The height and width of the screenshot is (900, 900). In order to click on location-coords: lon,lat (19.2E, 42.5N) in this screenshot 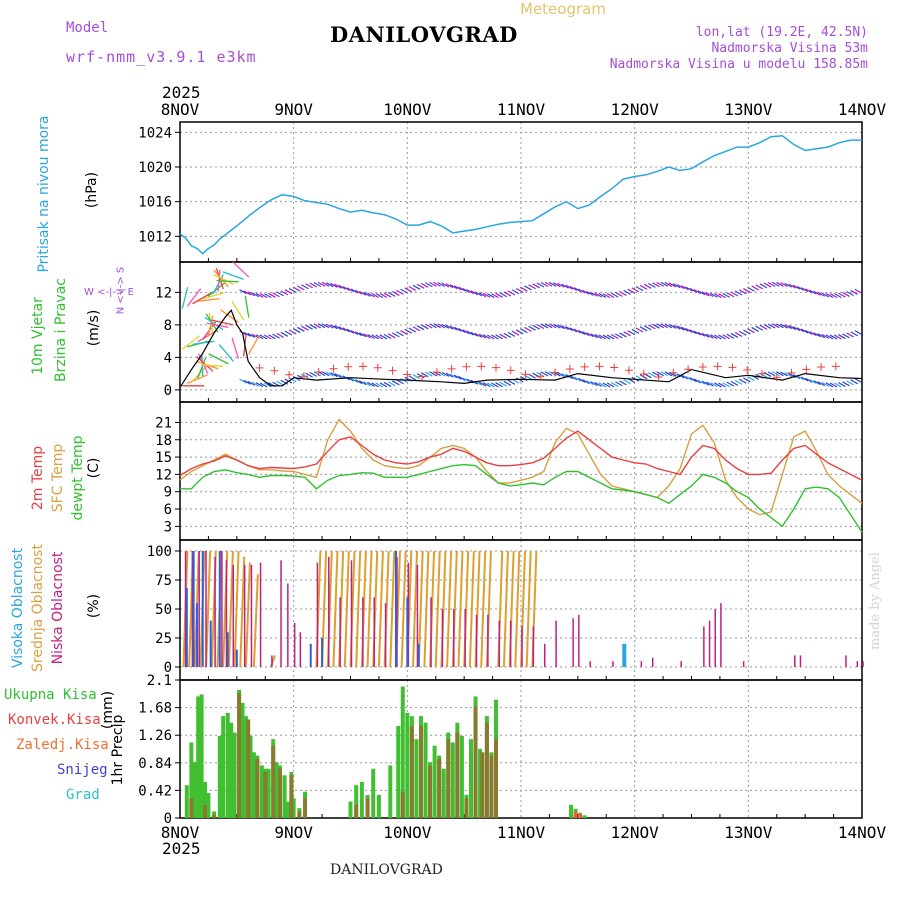, I will do `click(781, 32)`.